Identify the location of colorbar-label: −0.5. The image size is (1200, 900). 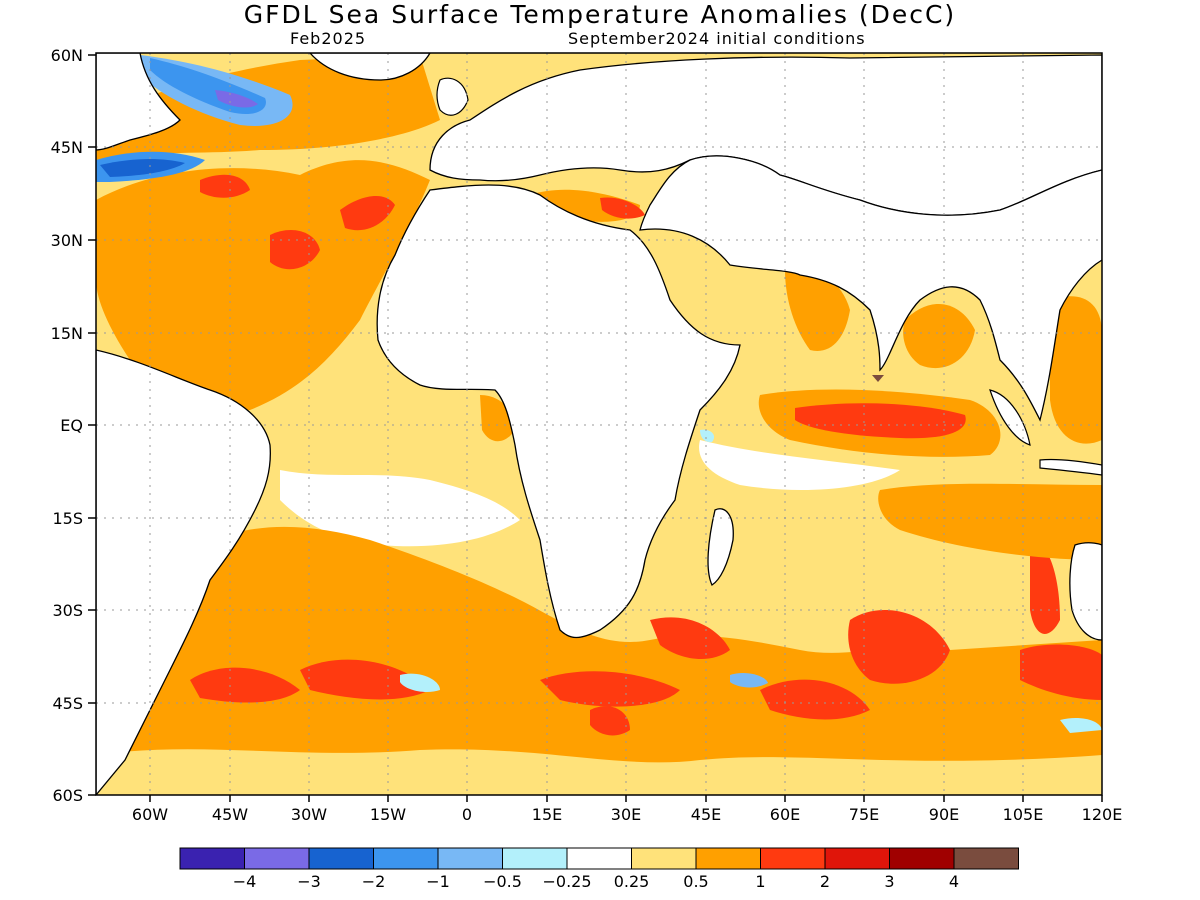
(502, 881).